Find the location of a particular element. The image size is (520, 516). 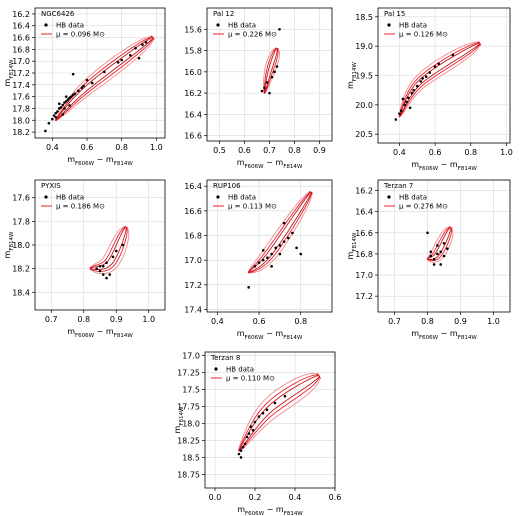

y-tick-label: 18.0 is located at coordinates (21, 120).